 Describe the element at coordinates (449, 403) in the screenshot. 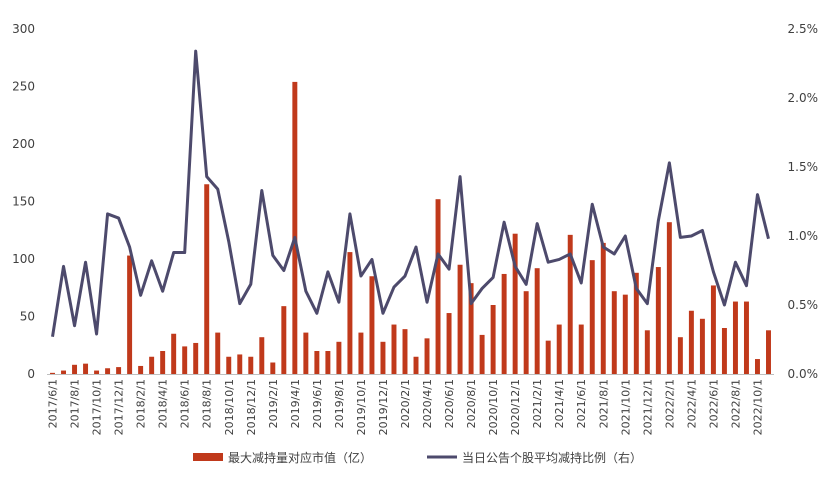

I see `x-tick-label: 2020/6/1` at that location.